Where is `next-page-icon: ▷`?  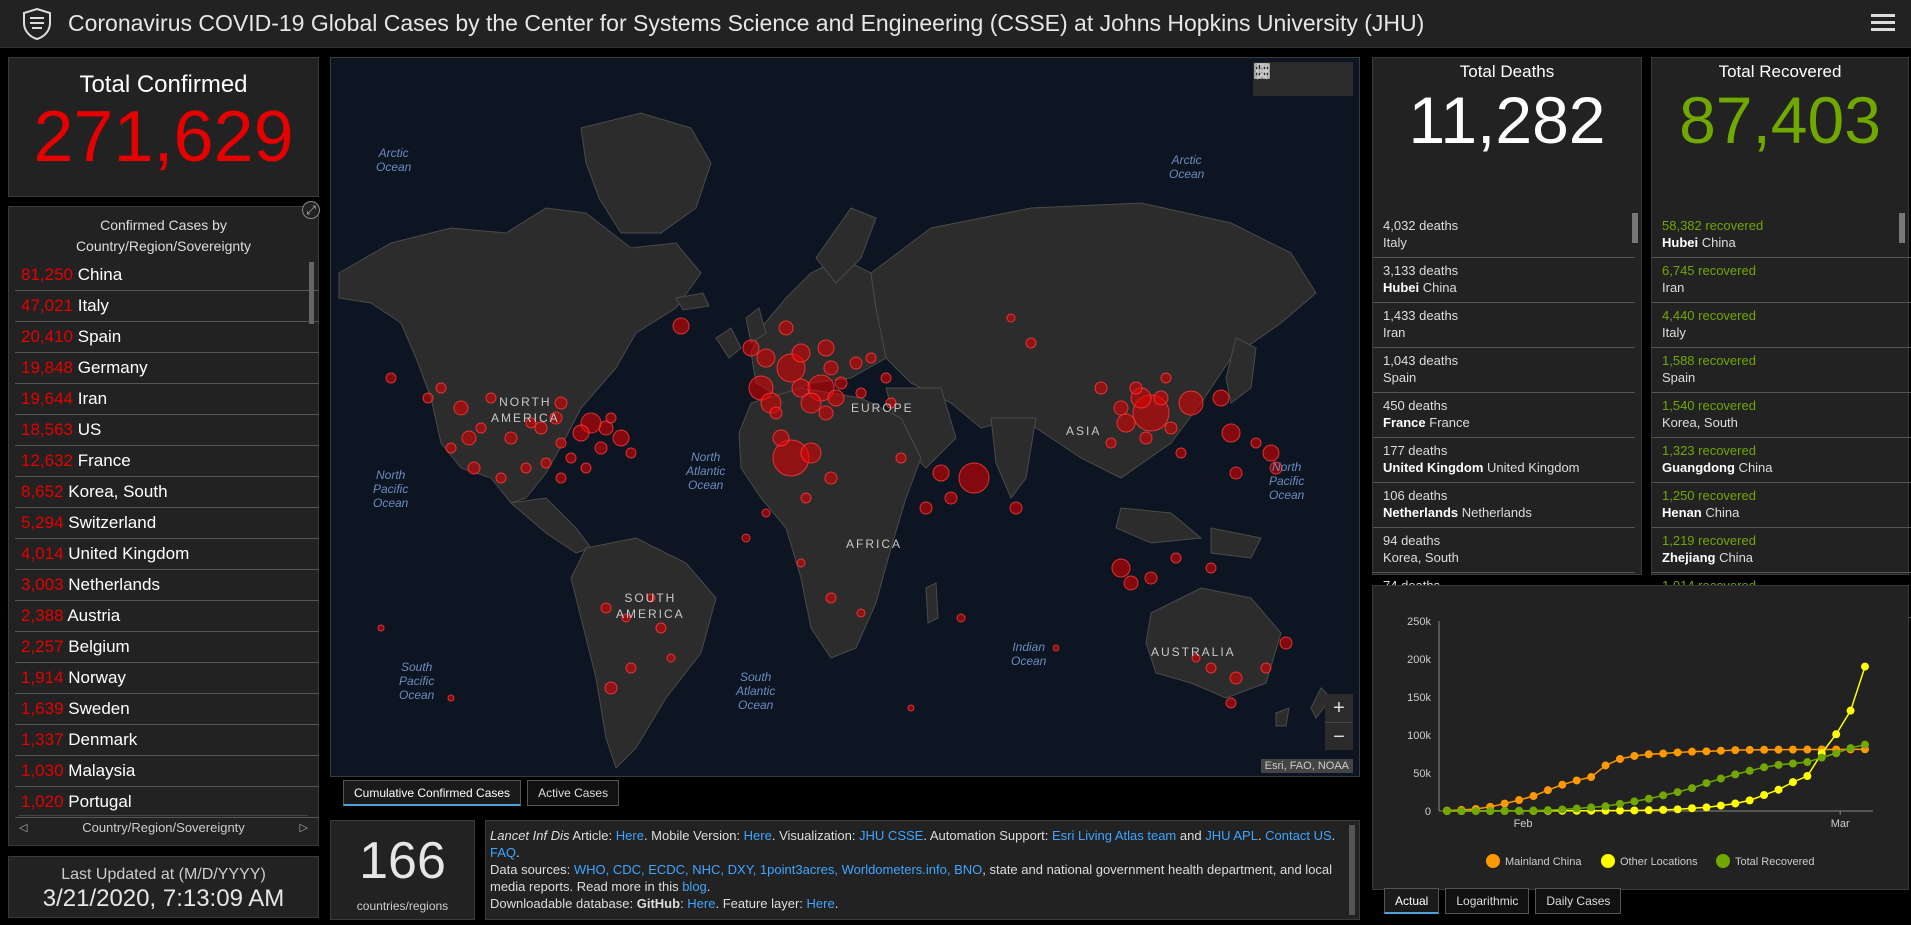
next-page-icon: ▷ is located at coordinates (303, 828).